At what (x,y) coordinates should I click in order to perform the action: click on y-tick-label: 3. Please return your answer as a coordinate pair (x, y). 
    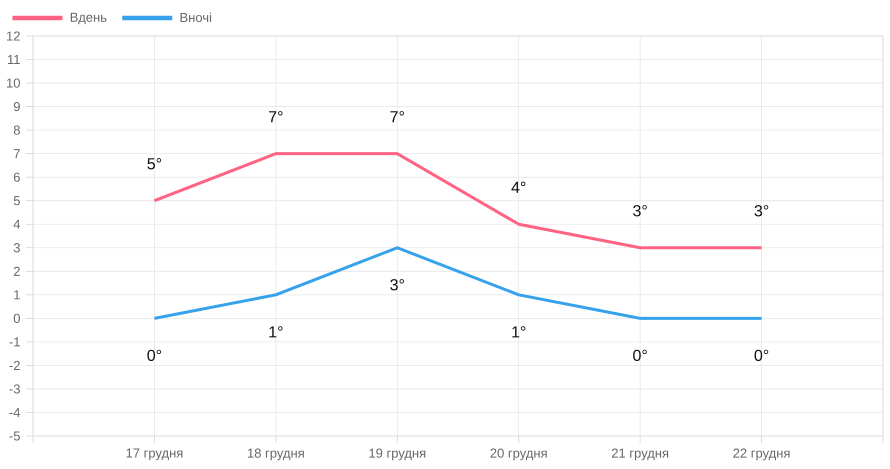
    Looking at the image, I should click on (17, 247).